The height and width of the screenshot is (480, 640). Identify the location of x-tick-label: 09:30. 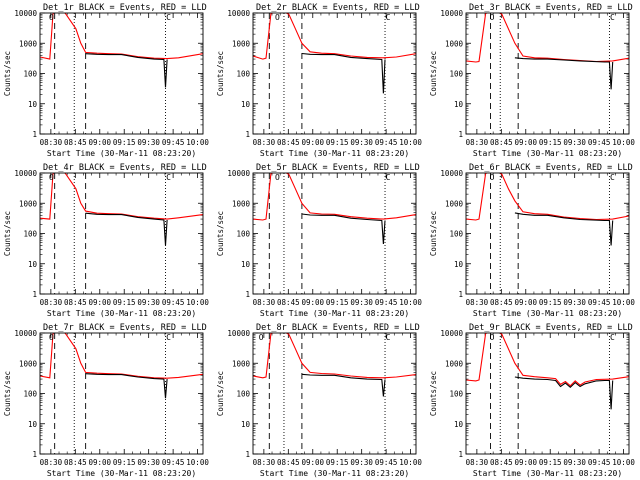
(148, 462).